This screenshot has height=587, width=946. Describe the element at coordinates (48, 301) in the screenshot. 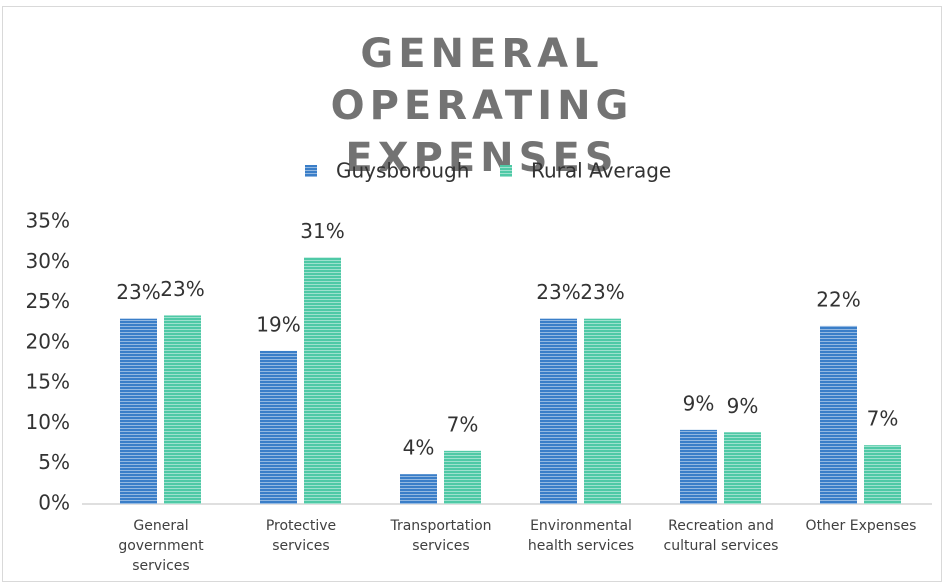

I see `y-tick-label: 25%` at that location.